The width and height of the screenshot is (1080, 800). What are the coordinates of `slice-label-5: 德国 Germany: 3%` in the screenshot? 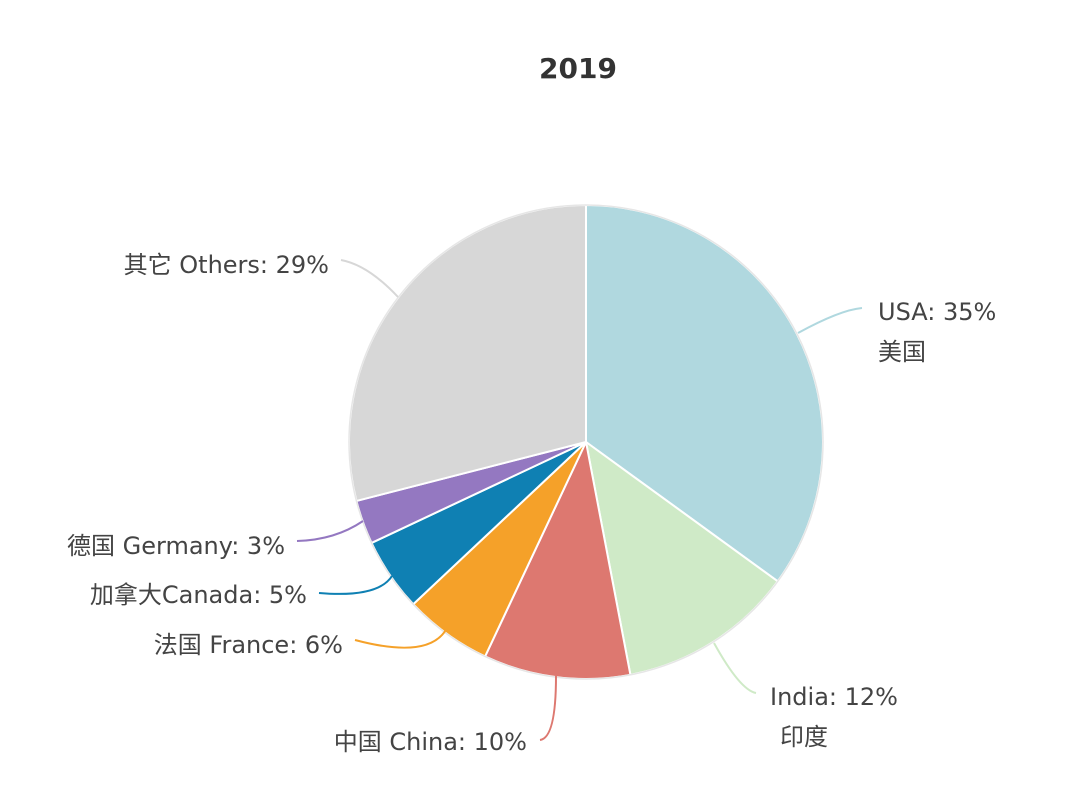 It's located at (176, 546).